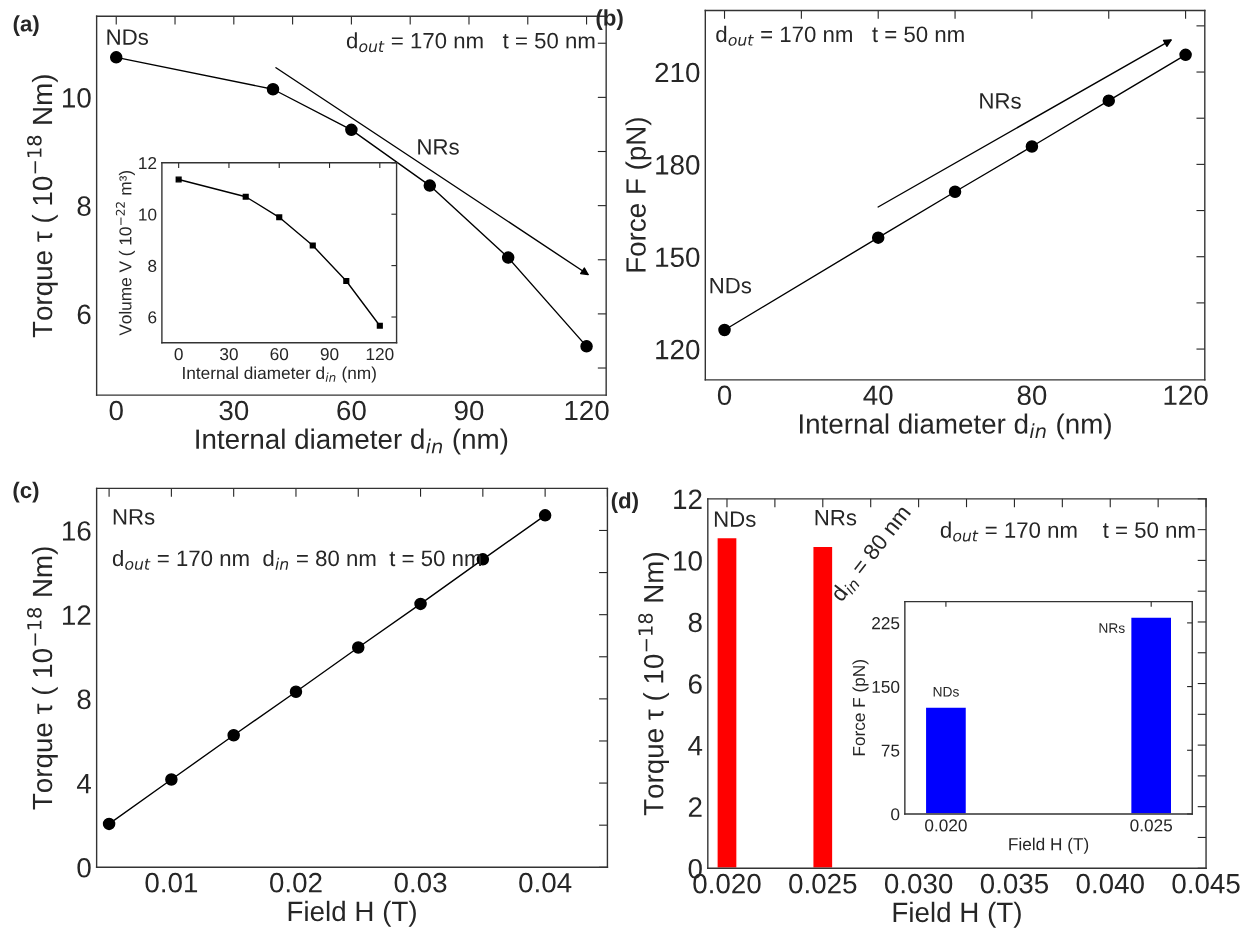 The image size is (1255, 952). I want to click on y-axis-title: Volume V ( 10$^{−22}$ m³), so click(125, 253).